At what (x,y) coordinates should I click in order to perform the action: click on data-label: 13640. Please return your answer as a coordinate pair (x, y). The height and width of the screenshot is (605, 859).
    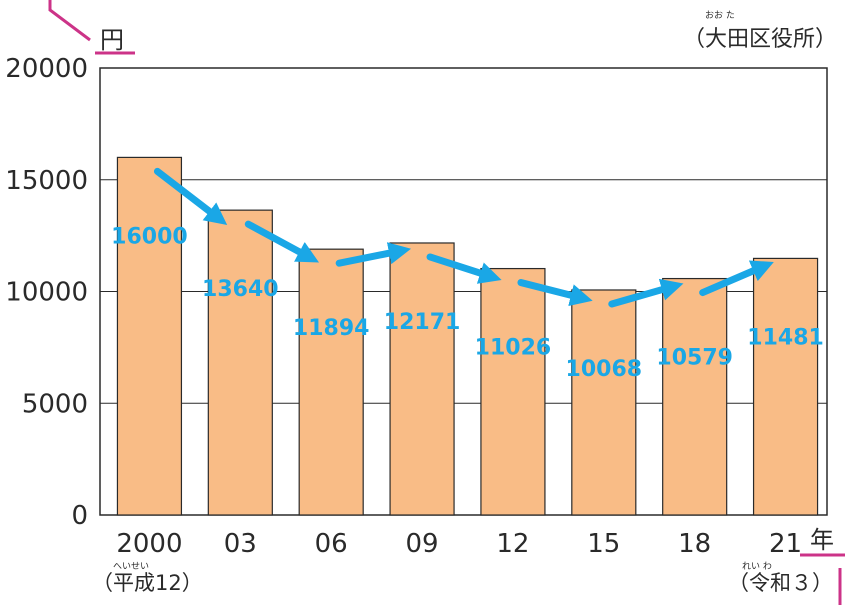
    Looking at the image, I should click on (240, 289).